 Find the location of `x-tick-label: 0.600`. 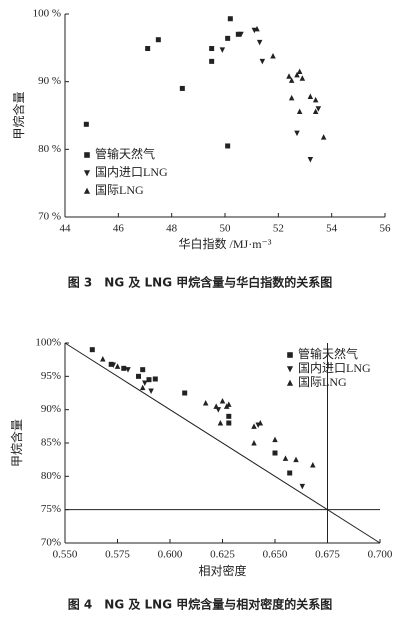

x-tick-label: 0.600 is located at coordinates (170, 555).